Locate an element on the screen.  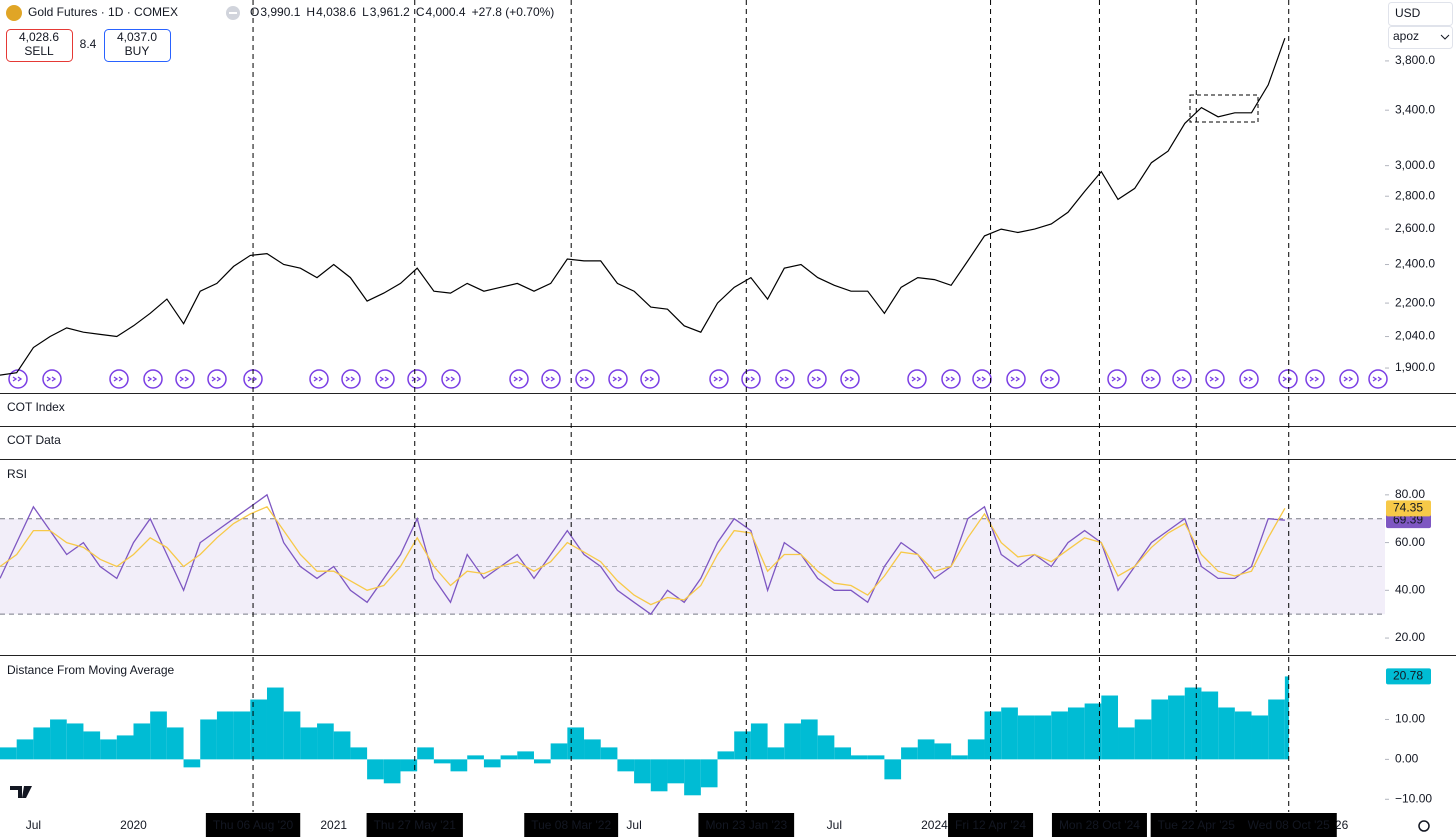
currency: USD is located at coordinates (1408, 13).